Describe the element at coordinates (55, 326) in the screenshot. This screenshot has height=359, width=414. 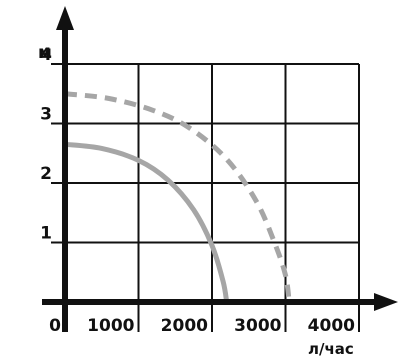
I see `x-tick-label-0: 0` at that location.